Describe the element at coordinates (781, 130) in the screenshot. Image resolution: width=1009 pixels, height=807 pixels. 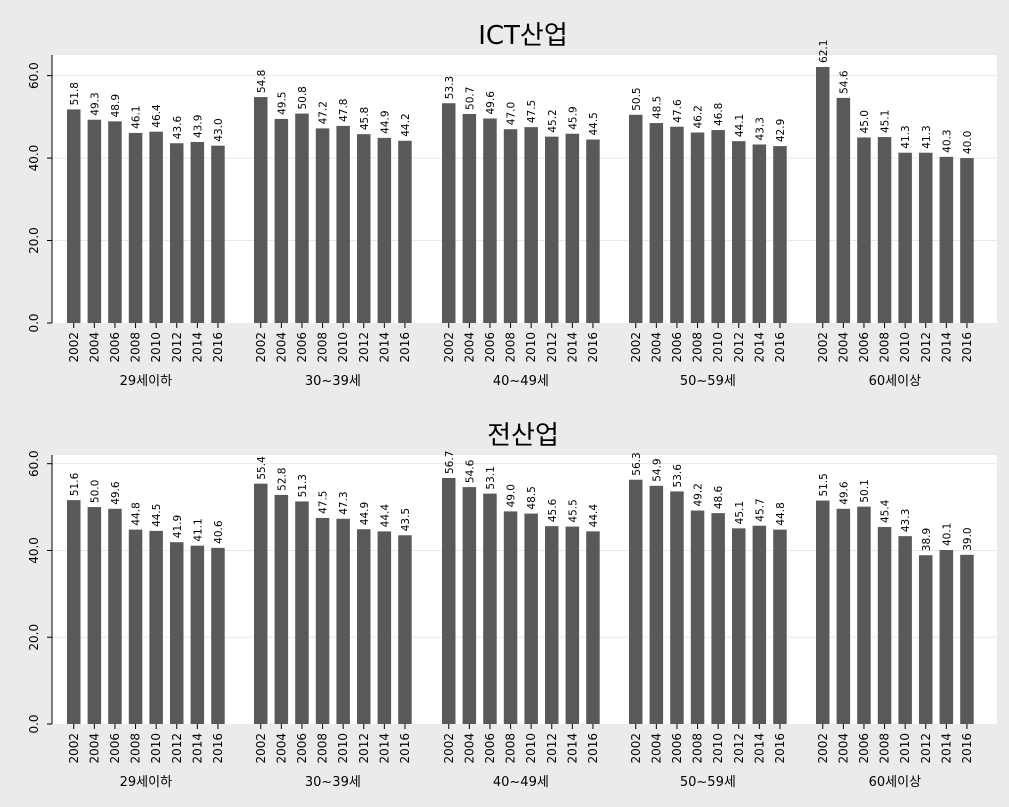
I see `data-label: 42.9` at that location.